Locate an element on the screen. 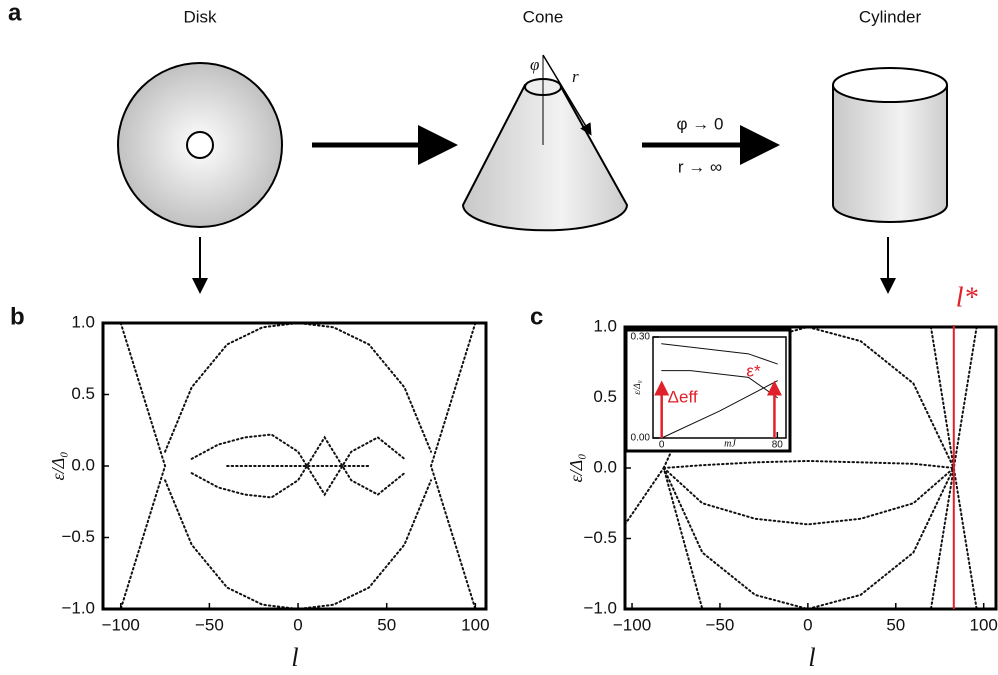 The height and width of the screenshot is (675, 998). r-arrow is located at coordinates (567, 95).